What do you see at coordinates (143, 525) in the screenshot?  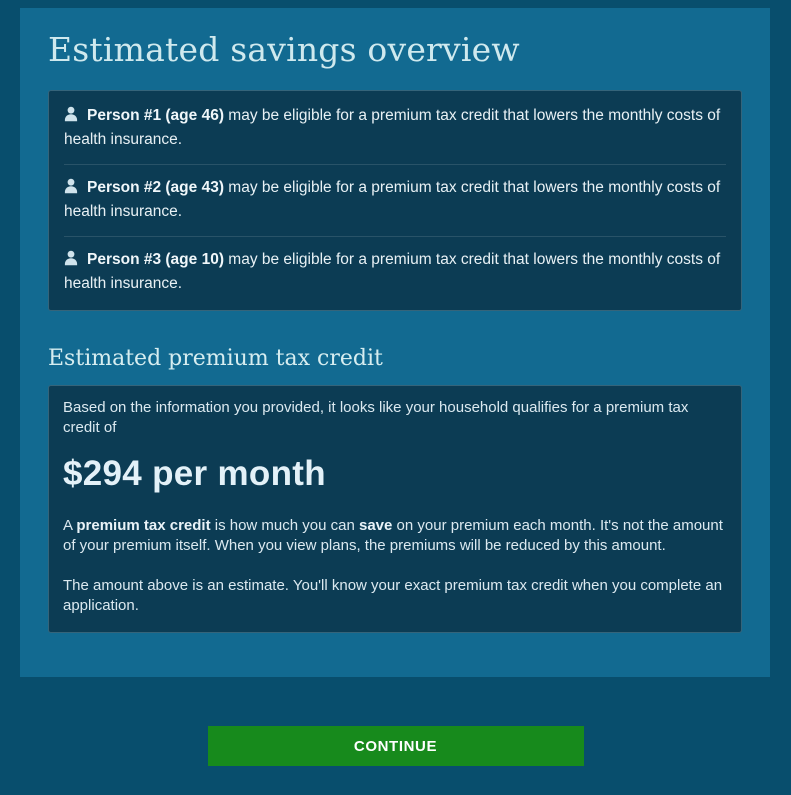 I see `explanation-bold: premium tax credit` at bounding box center [143, 525].